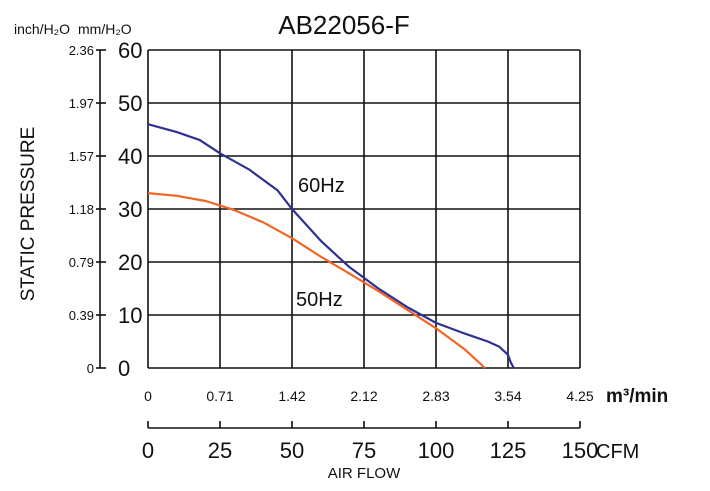  What do you see at coordinates (148, 396) in the screenshot?
I see `x-tick-label-m3: 0` at bounding box center [148, 396].